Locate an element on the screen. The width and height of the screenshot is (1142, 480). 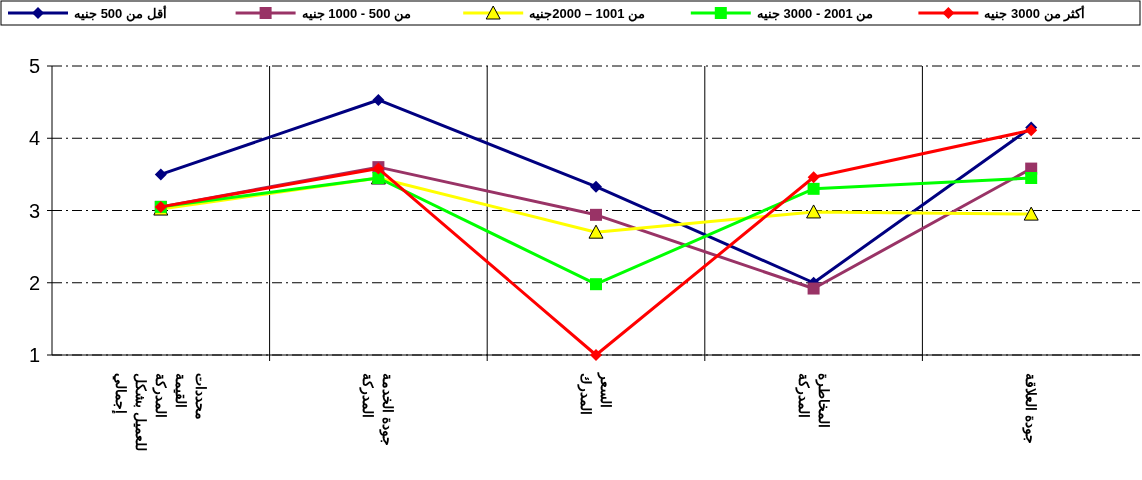
y-tick-label: 5 is located at coordinates (34, 66).